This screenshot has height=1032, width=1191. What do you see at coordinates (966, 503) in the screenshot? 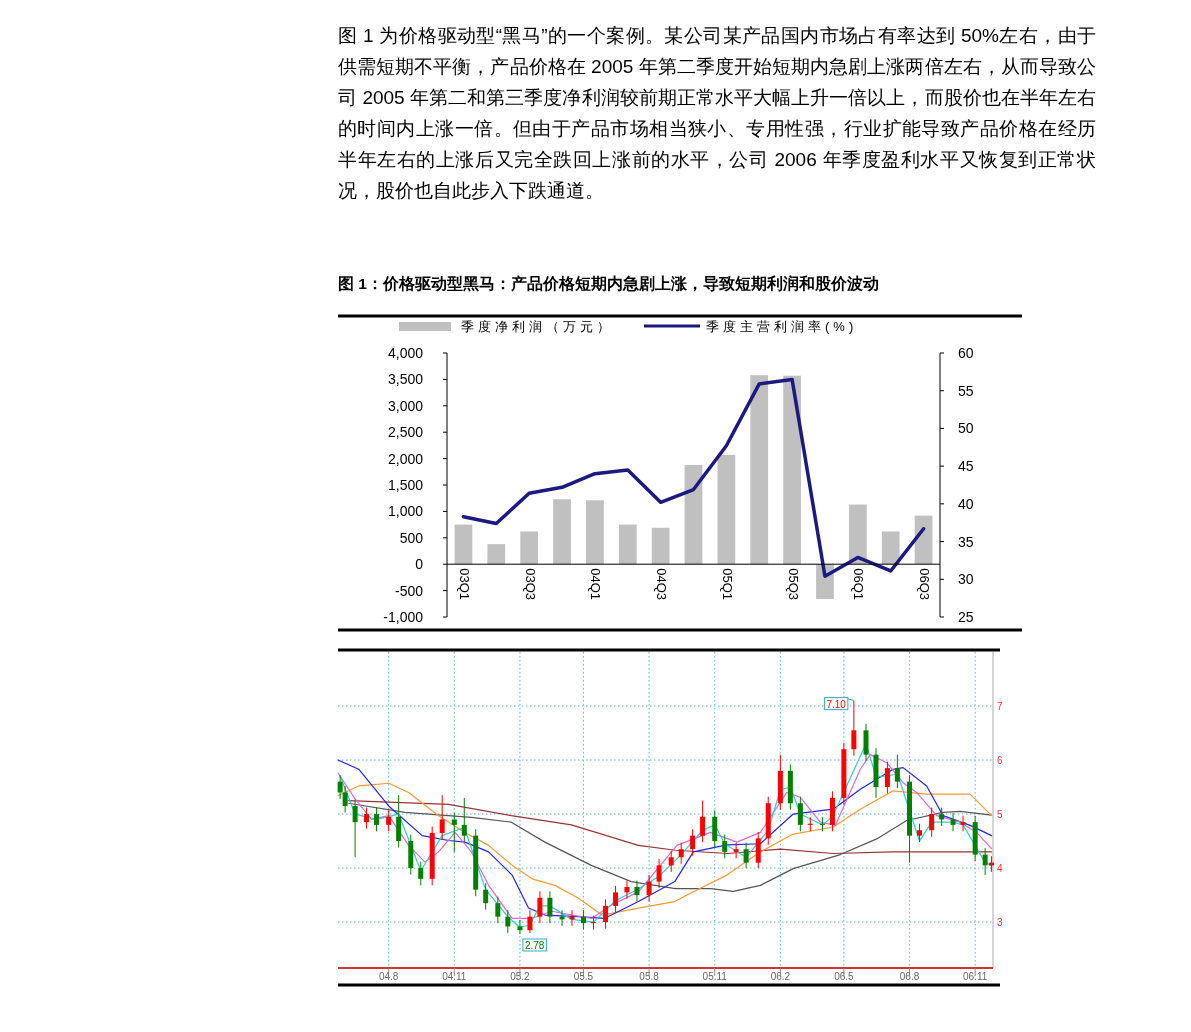
I see `y2-tick-label: 40` at bounding box center [966, 503].